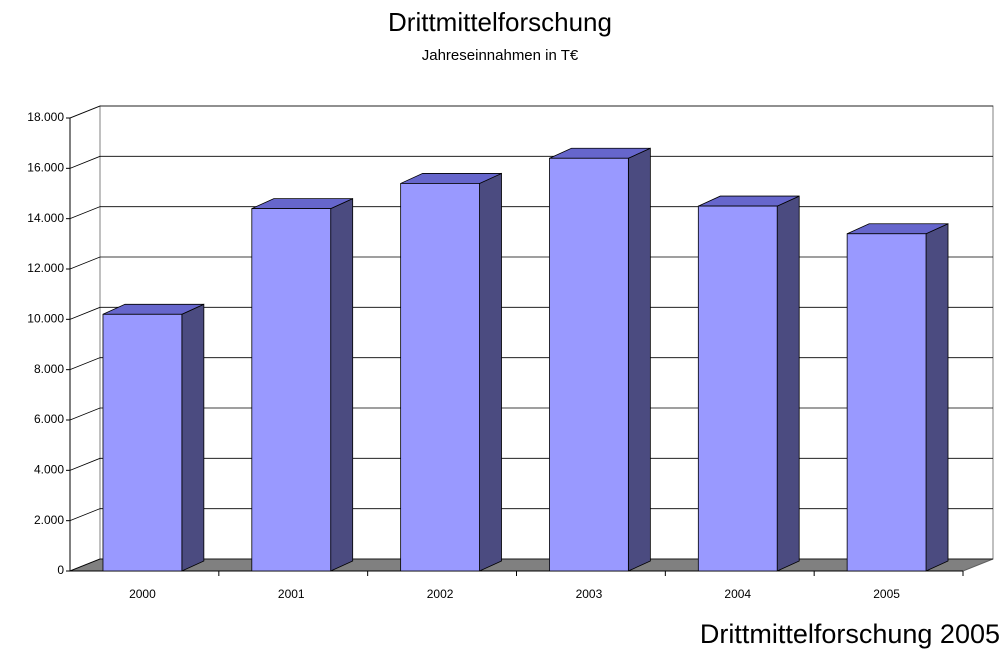  What do you see at coordinates (886, 594) in the screenshot?
I see `x-tick-label: 2005` at bounding box center [886, 594].